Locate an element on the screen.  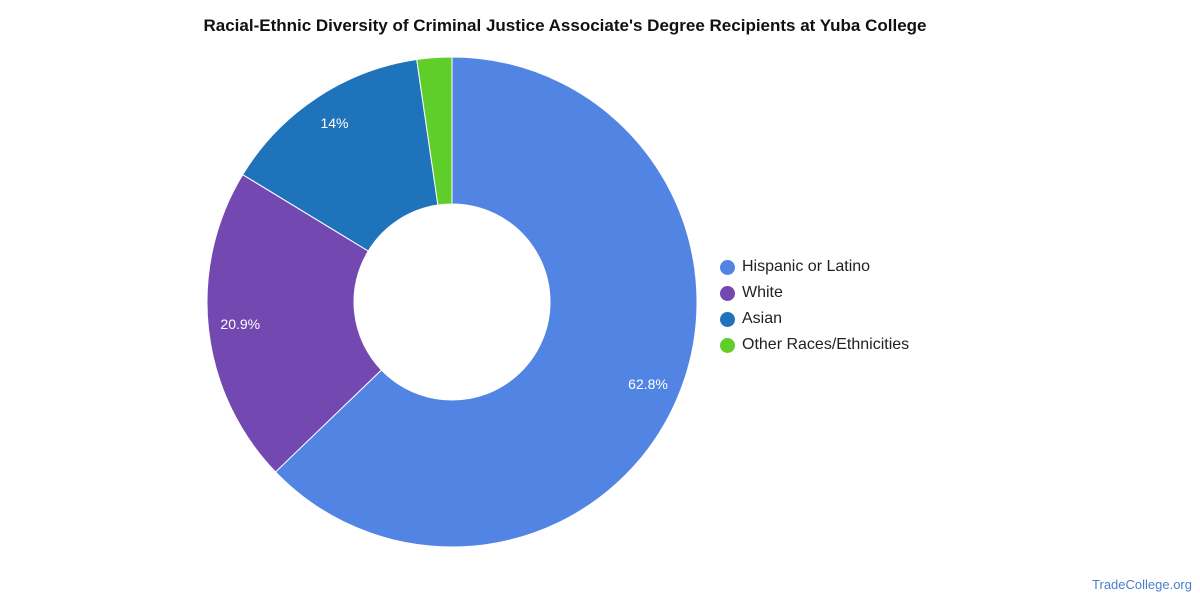
legend-label: Asian is located at coordinates (762, 318).